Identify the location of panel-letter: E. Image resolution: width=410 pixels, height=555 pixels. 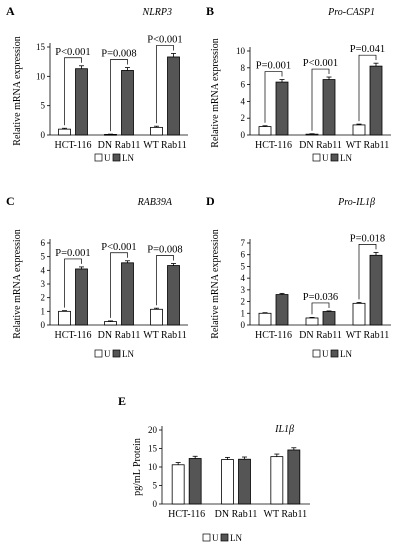
(122, 401).